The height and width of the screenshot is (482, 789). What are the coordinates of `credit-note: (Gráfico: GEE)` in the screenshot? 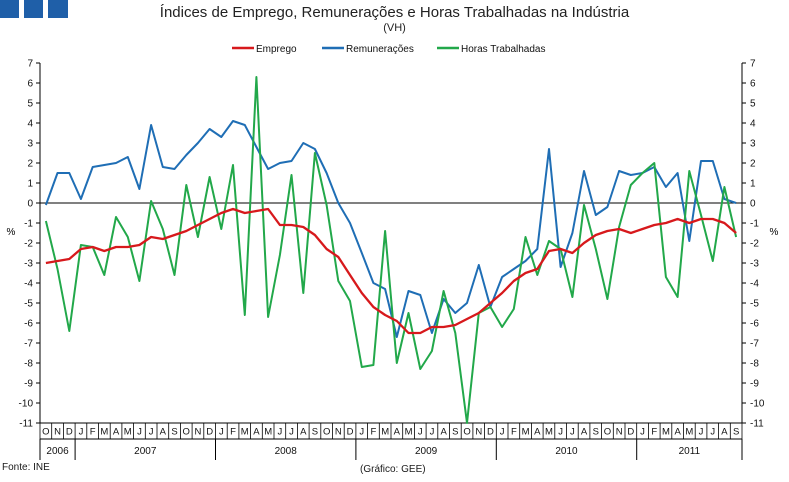 It's located at (393, 469).